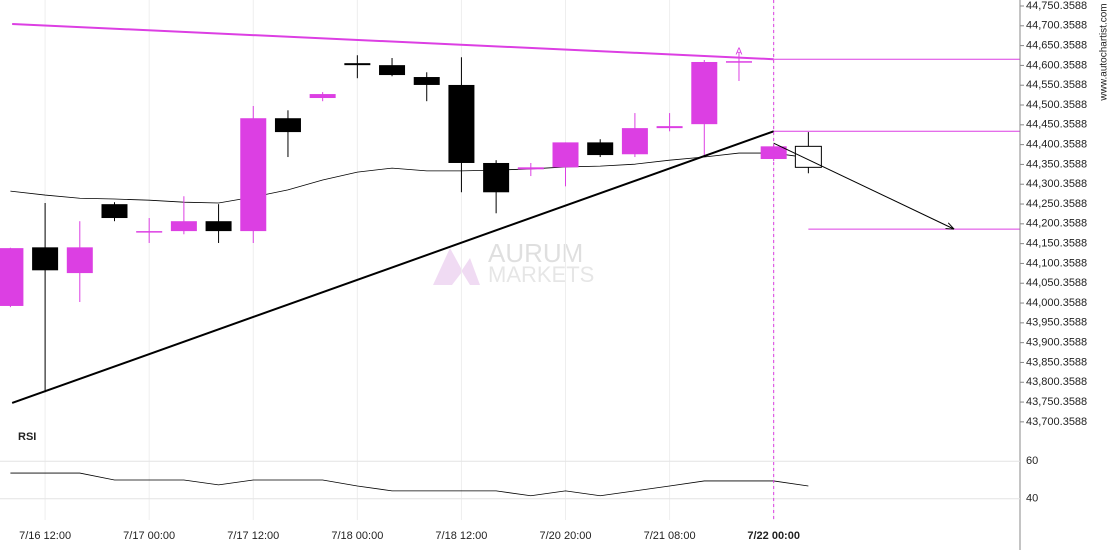  Describe the element at coordinates (535, 253) in the screenshot. I see `watermark-text: AURUM` at that location.